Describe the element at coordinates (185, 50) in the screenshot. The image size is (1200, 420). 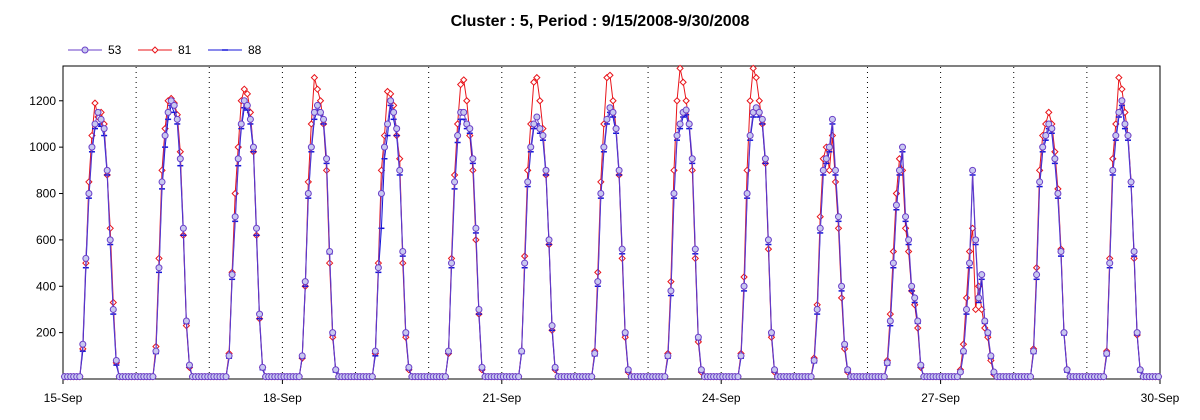
I see `legend-label-81: 81` at that location.